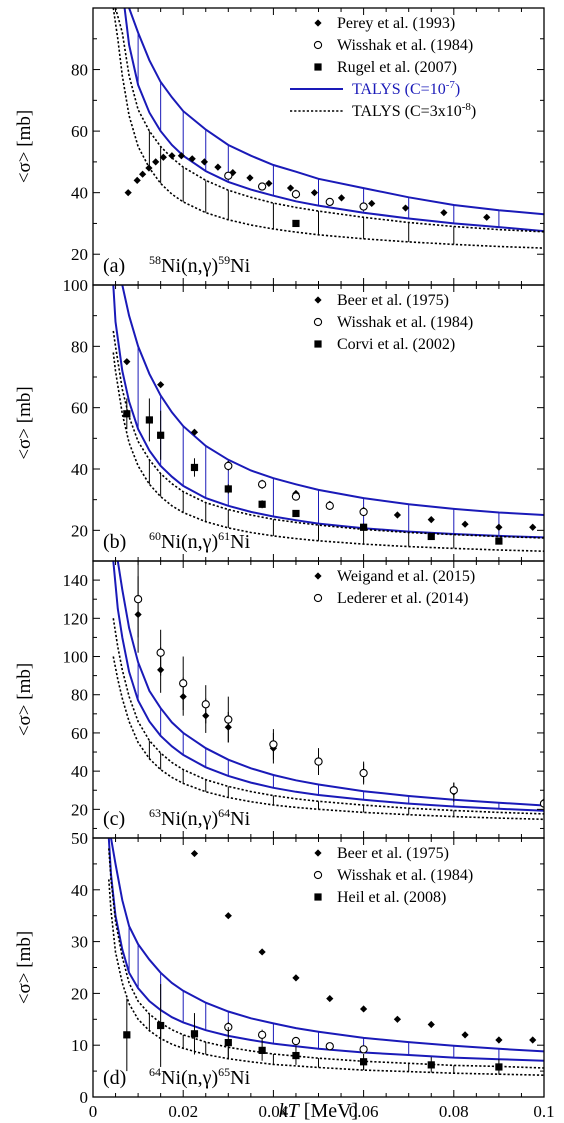 The image size is (564, 1123). I want to click on legend-entry: Corvi et al. (2002), so click(384, 344).